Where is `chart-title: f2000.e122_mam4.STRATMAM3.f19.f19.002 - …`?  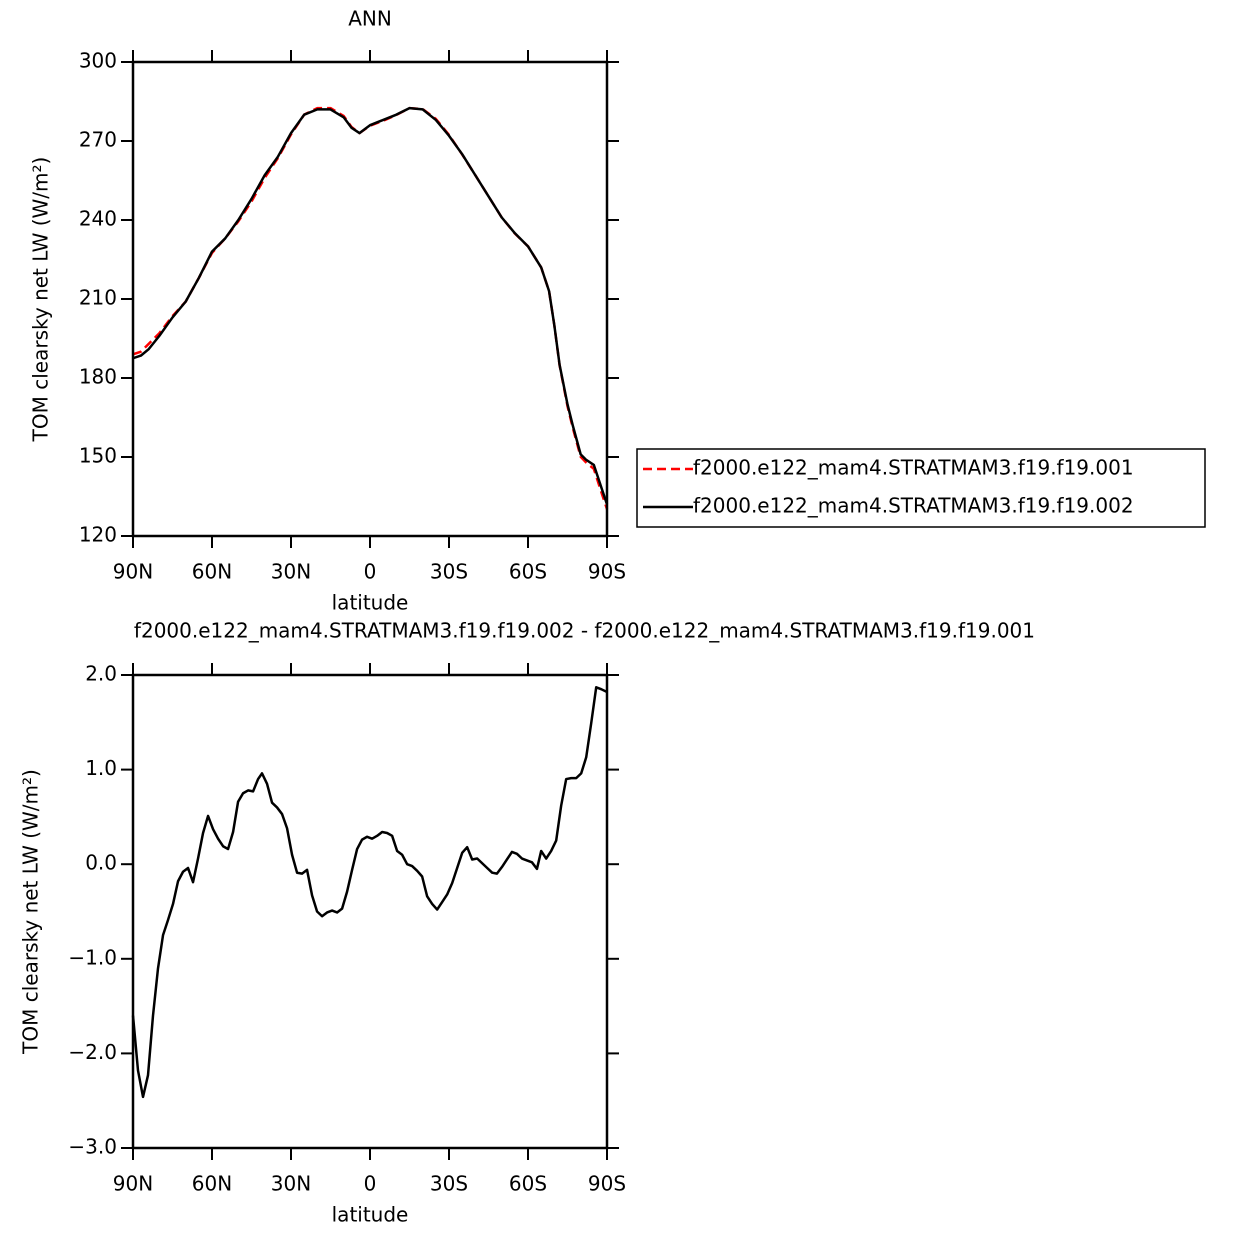 chart-title: f2000.e122_mam4.STRATMAM3.f19.f19.002 - … is located at coordinates (584, 631).